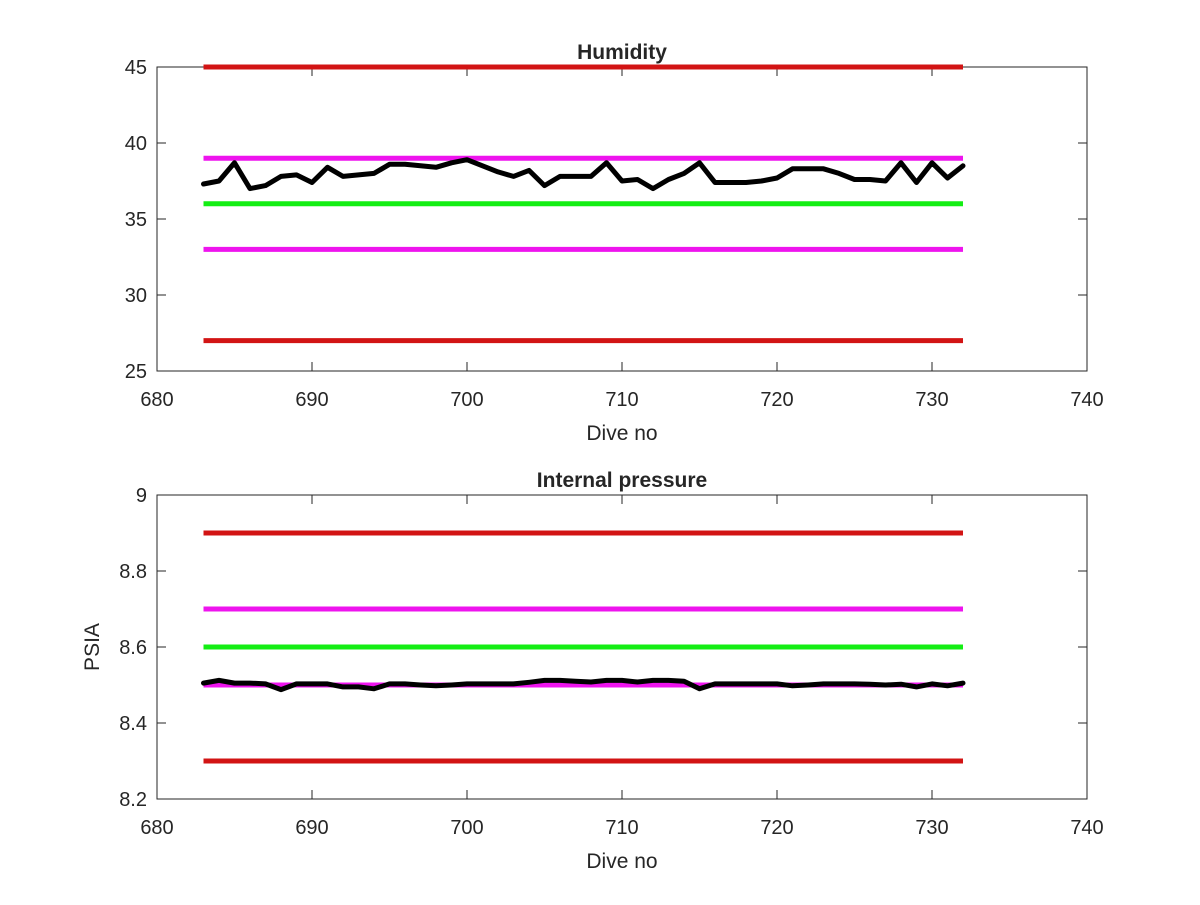 The width and height of the screenshot is (1200, 905). Describe the element at coordinates (136, 68) in the screenshot. I see `y-tick-label: 45` at that location.